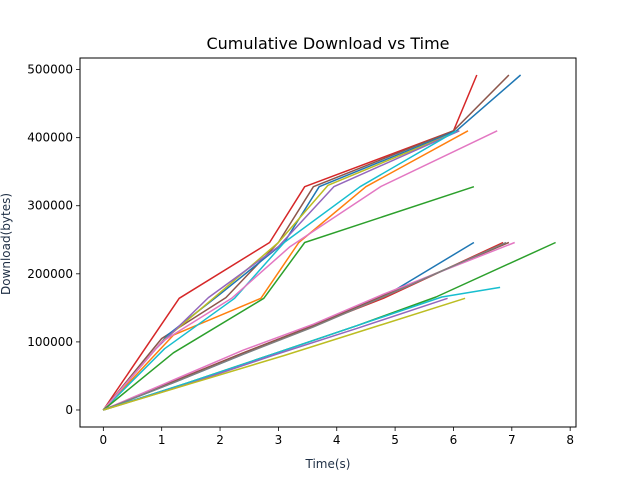 This screenshot has width=640, height=484. What do you see at coordinates (220, 440) in the screenshot?
I see `x-tick-label: 2` at bounding box center [220, 440].